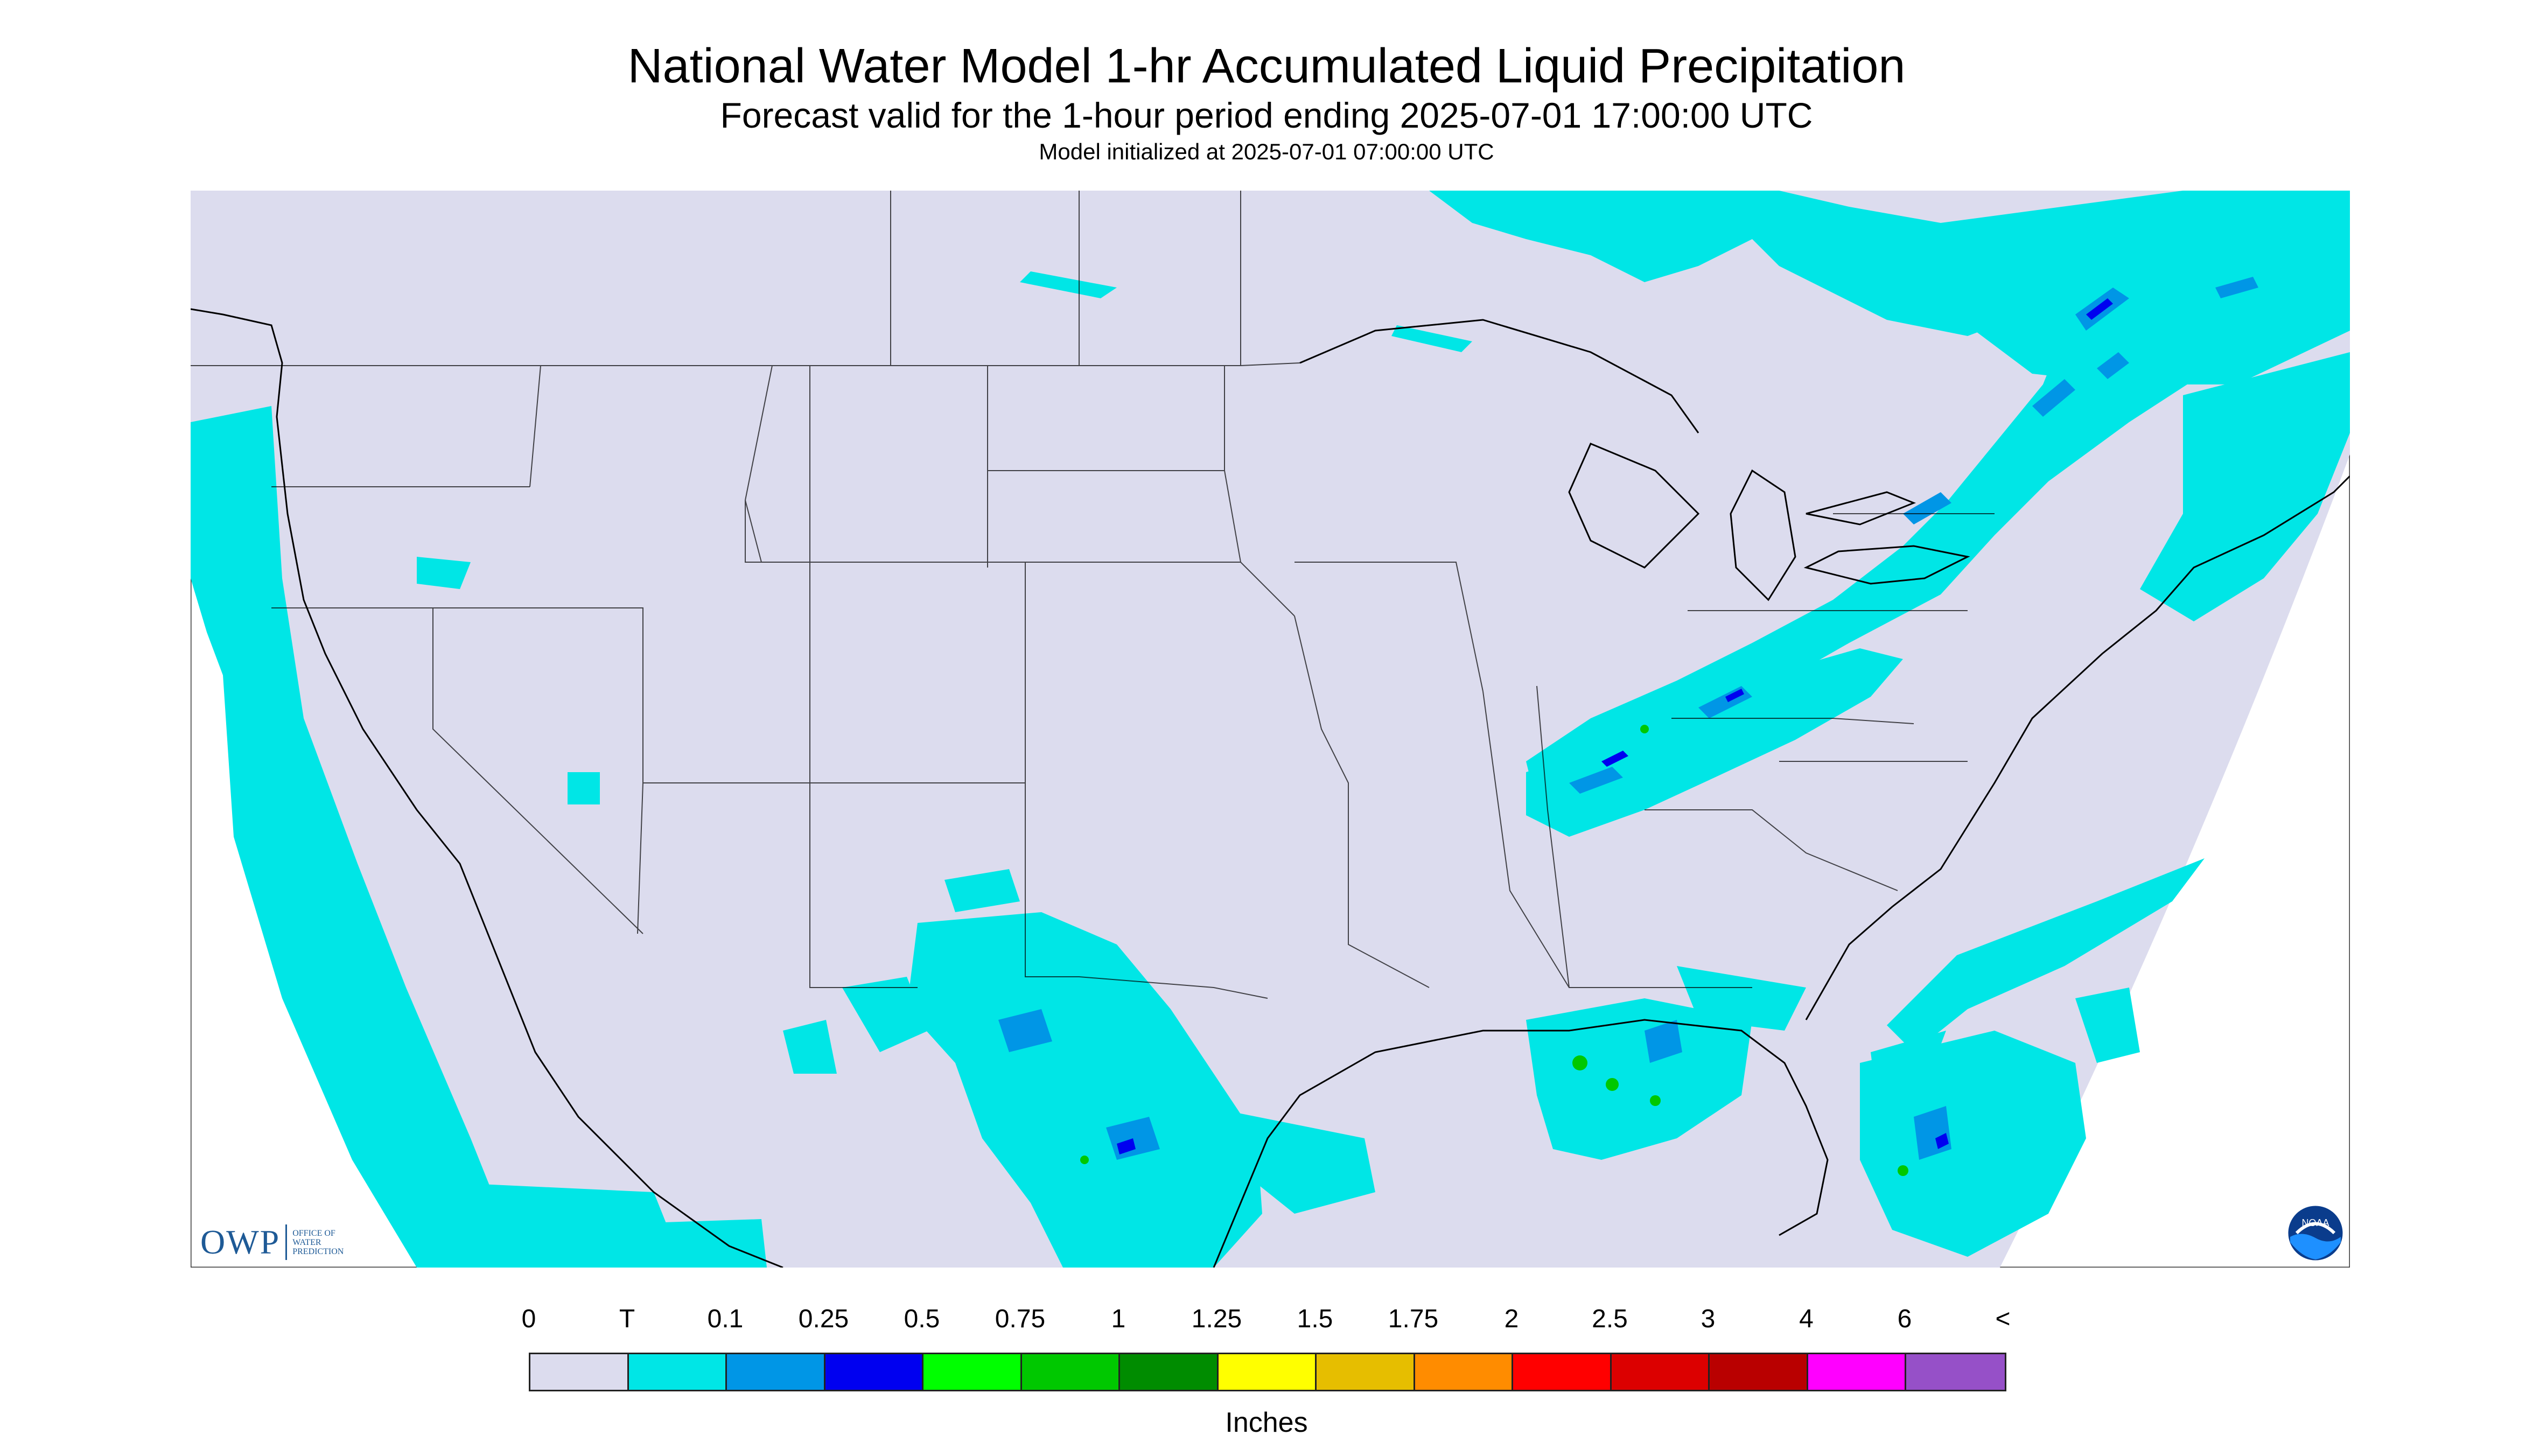 The image size is (2533, 1456). Describe the element at coordinates (529, 1319) in the screenshot. I see `legend-tick-label: 0` at that location.